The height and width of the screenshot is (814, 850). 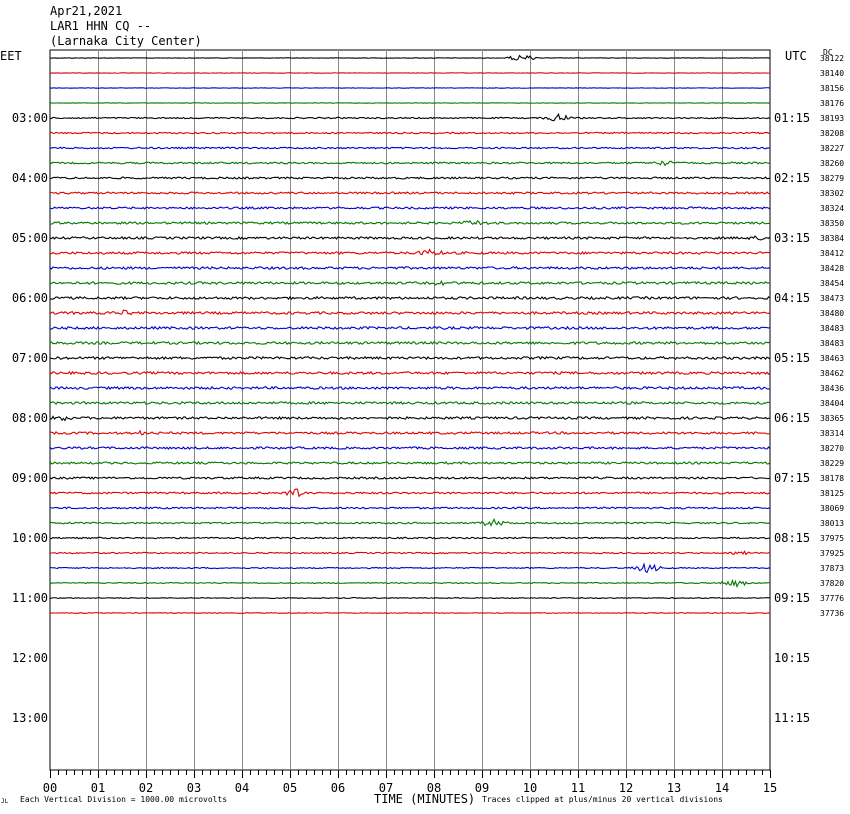 I want to click on right-hour-label: 03:15, so click(x=792, y=238).